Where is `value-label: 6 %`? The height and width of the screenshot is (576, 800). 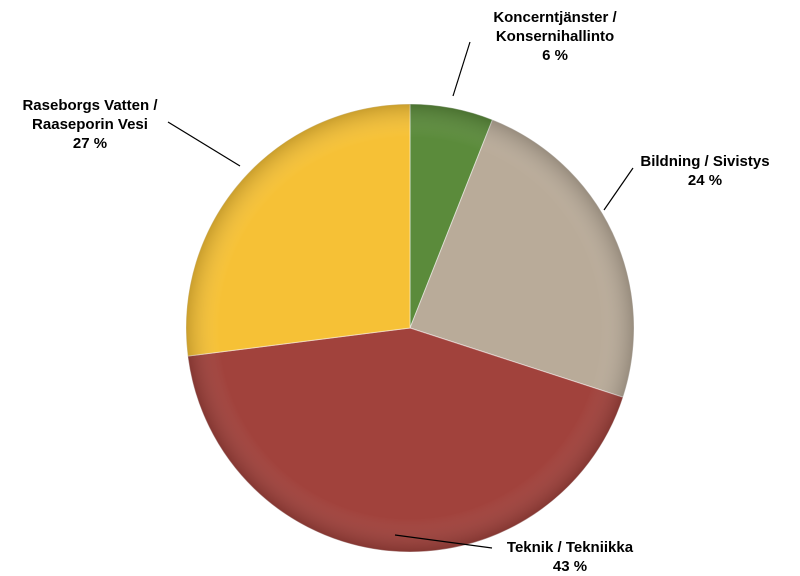
value-label: 6 % is located at coordinates (555, 55).